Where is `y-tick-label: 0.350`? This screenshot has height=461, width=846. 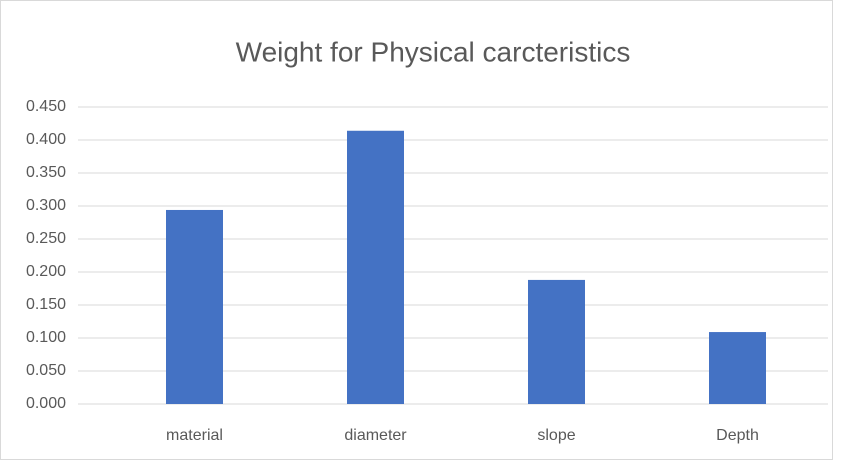 y-tick-label: 0.350 is located at coordinates (46, 172).